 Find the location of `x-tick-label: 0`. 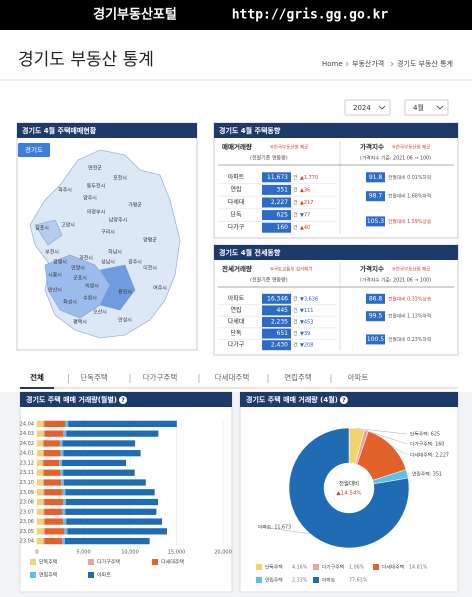

x-tick-label: 0 is located at coordinates (36, 553).